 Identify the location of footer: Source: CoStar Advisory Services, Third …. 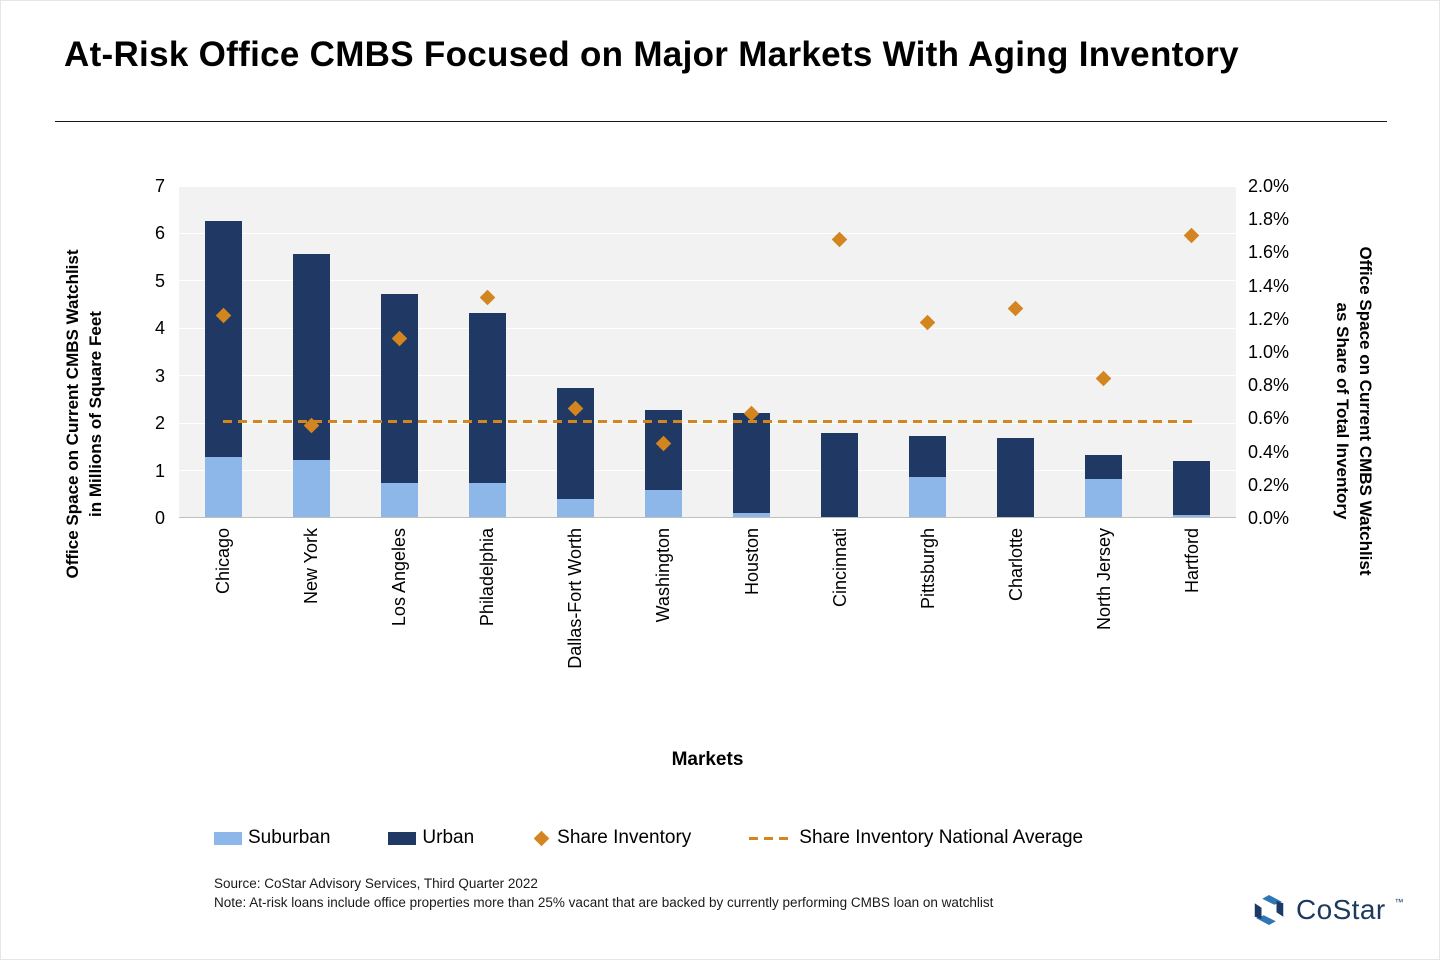
(603, 893).